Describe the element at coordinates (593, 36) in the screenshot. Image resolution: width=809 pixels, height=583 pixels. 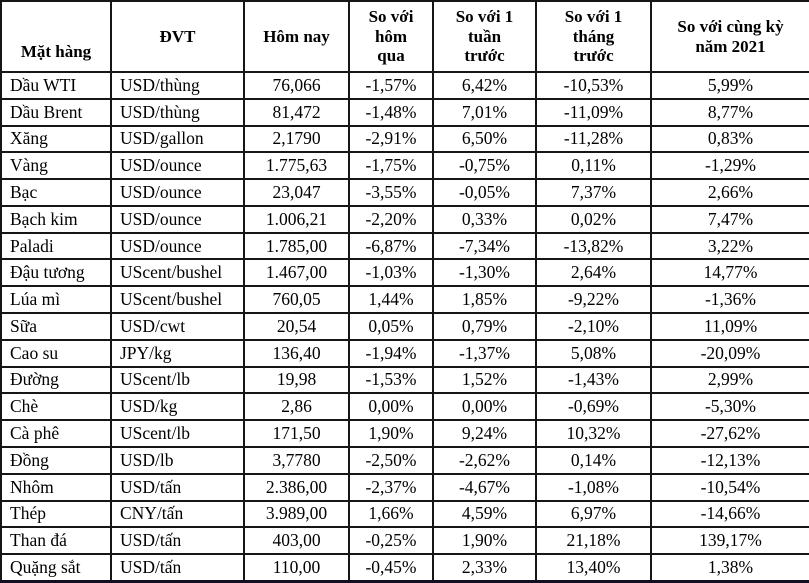
I see `header-change-vs-1-month: So với 1 tháng trước` at that location.